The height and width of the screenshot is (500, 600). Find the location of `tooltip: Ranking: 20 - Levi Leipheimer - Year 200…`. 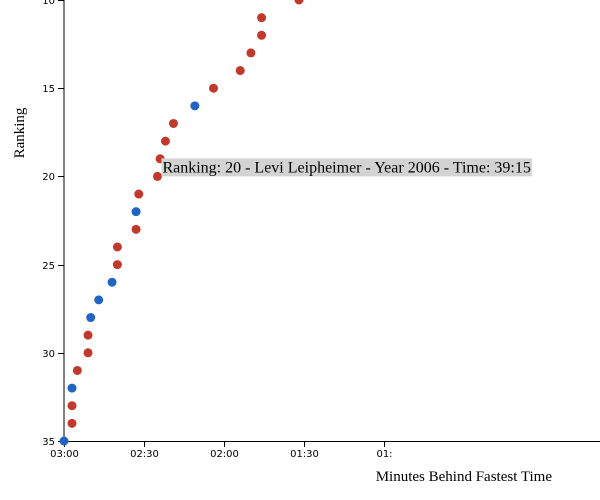

tooltip: Ranking: 20 - Levi Leipheimer - Year 200… is located at coordinates (346, 167).